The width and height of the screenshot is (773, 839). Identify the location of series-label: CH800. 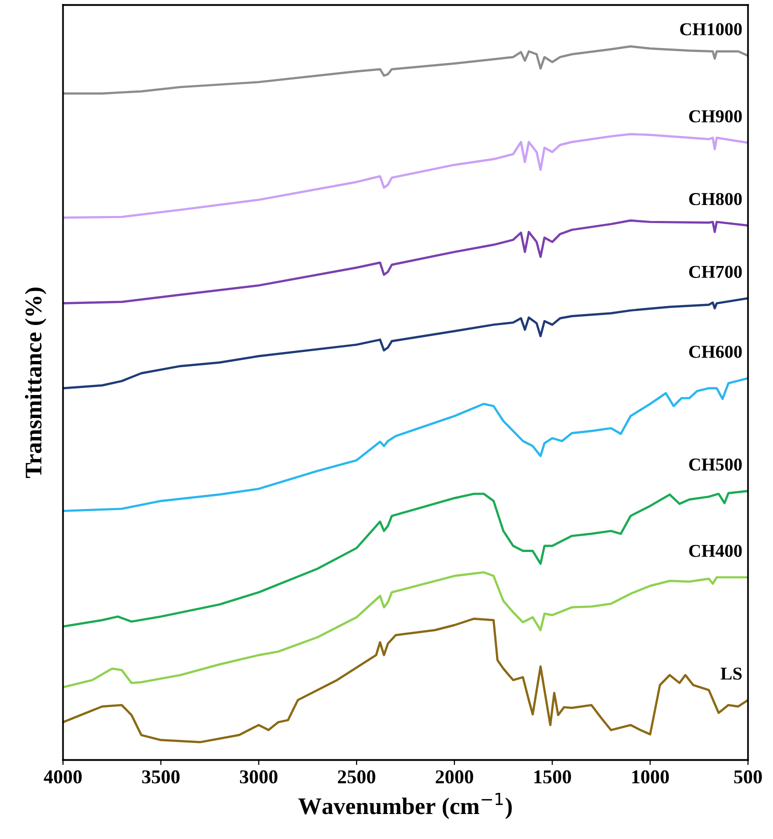
(715, 199).